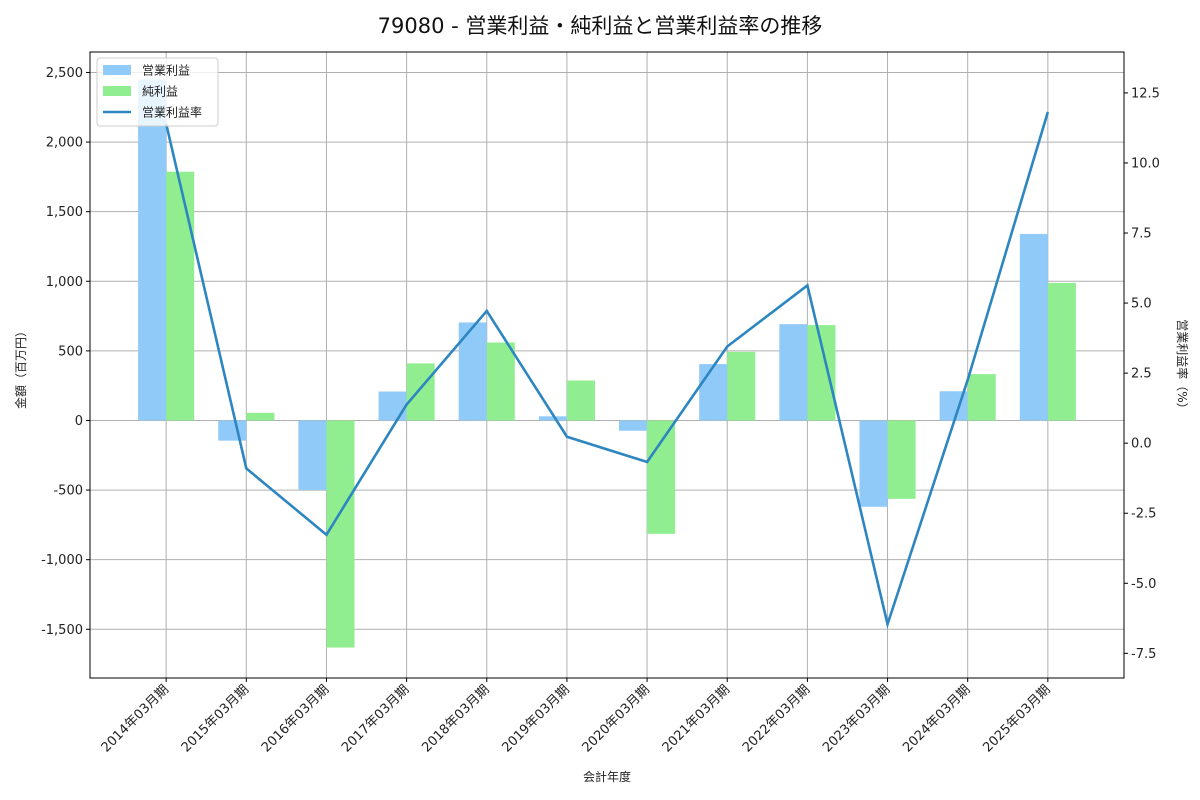 The height and width of the screenshot is (800, 1200). I want to click on y2-tick-label: 10.0, so click(1145, 163).